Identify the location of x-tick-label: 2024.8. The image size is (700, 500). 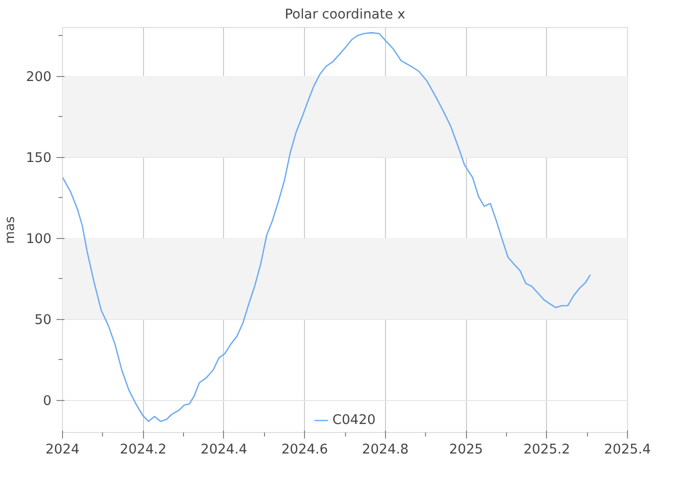
(385, 450).